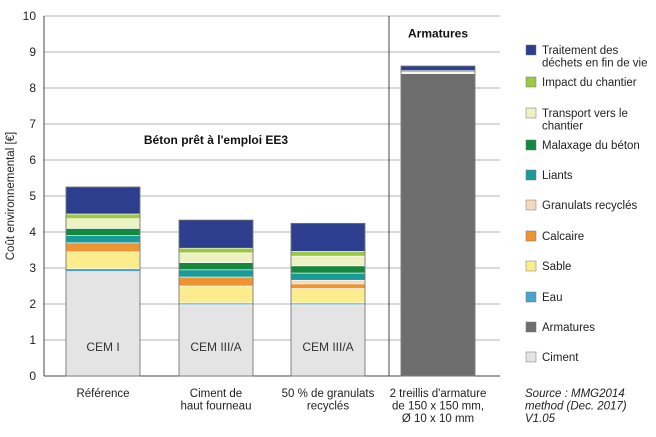 This screenshot has height=437, width=656. Describe the element at coordinates (216, 394) in the screenshot. I see `x-category-label: Ciment de` at that location.